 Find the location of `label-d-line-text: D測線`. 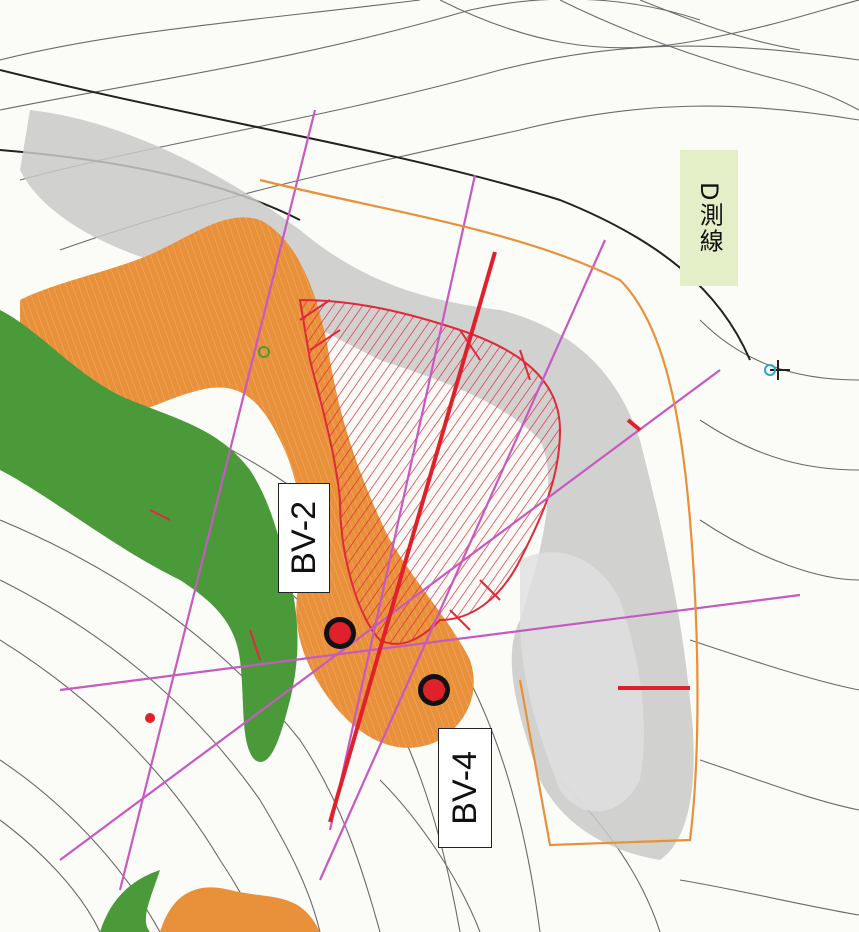

label-d-line-text: D測線 is located at coordinates (709, 218).